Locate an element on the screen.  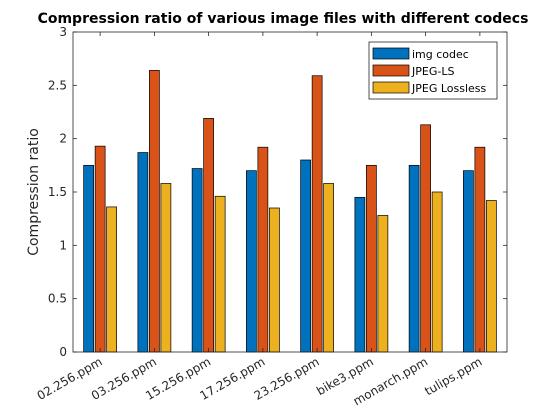
y-tick-label: 2.5 is located at coordinates (57, 85).